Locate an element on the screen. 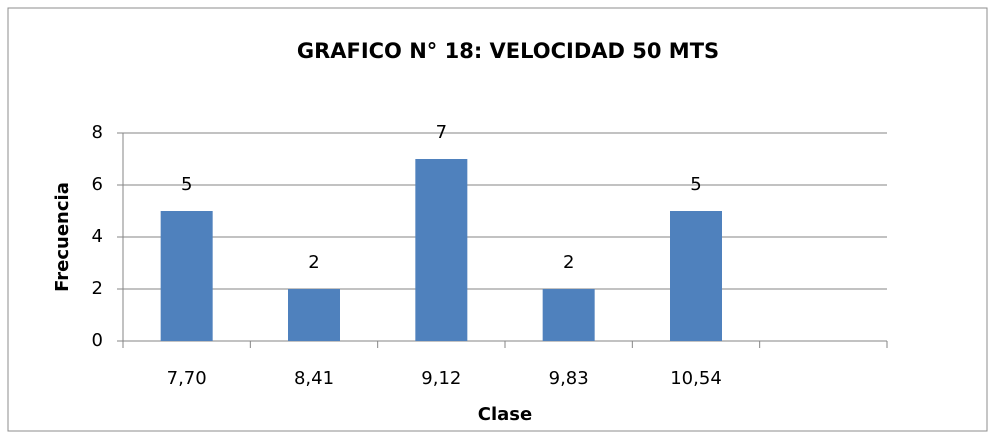 The height and width of the screenshot is (439, 995). y-tick-label: 2 is located at coordinates (97, 288).